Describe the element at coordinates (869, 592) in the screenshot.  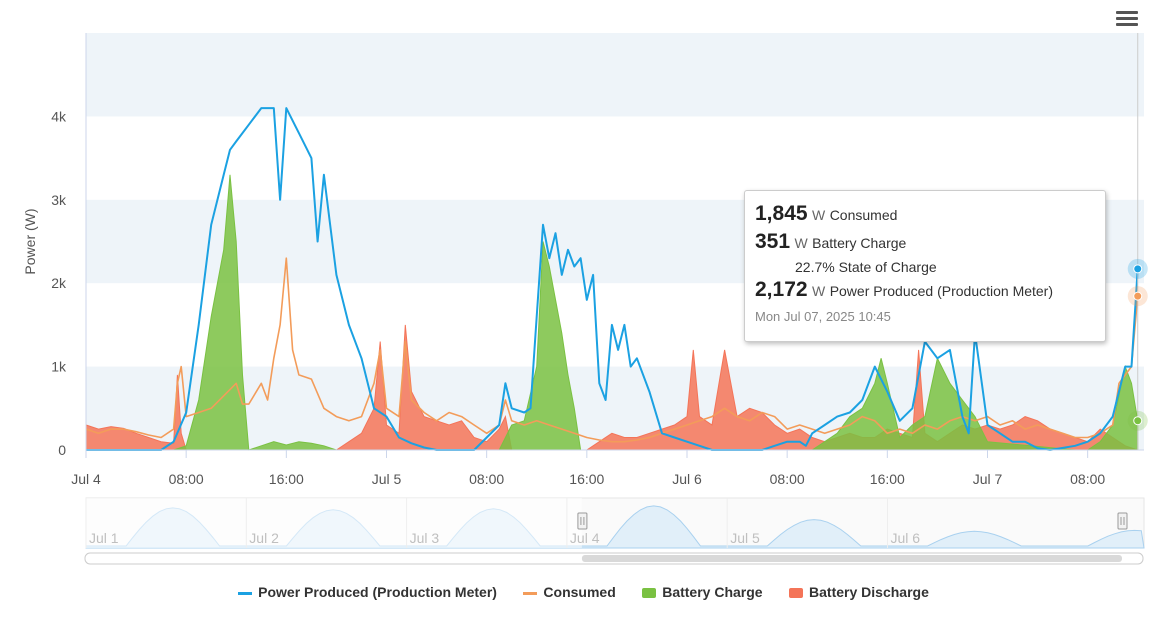
I see `legend-label: Battery Discharge` at that location.